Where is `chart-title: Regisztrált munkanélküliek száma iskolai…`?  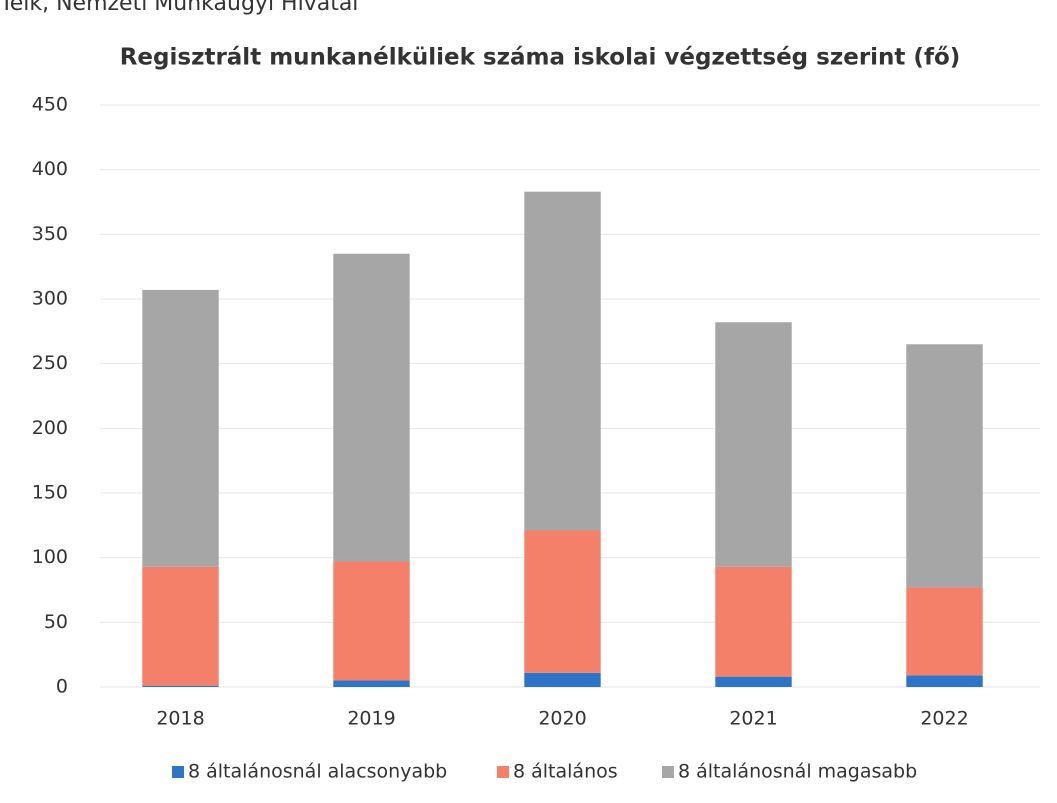 chart-title: Regisztrált munkanélküliek száma iskolai… is located at coordinates (540, 58).